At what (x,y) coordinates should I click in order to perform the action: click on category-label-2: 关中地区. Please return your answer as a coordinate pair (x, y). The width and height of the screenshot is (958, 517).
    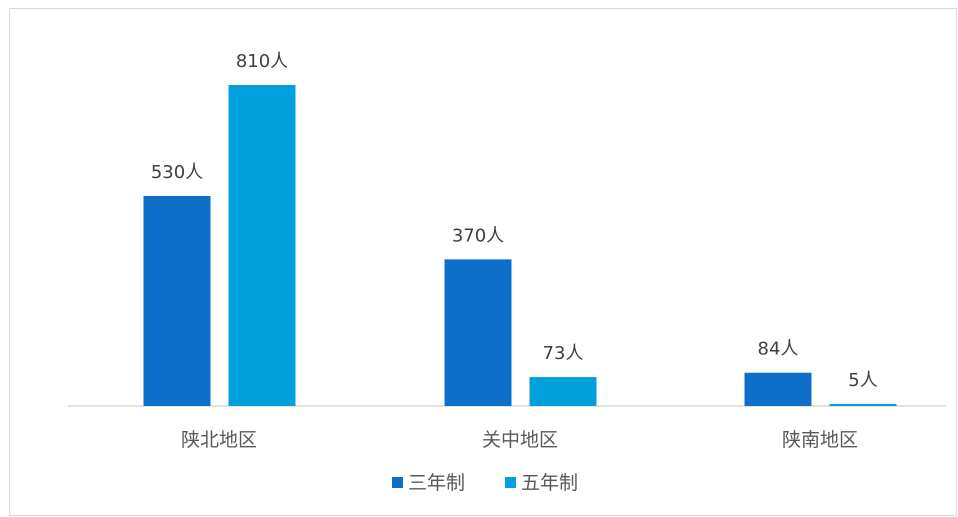
    Looking at the image, I should click on (520, 440).